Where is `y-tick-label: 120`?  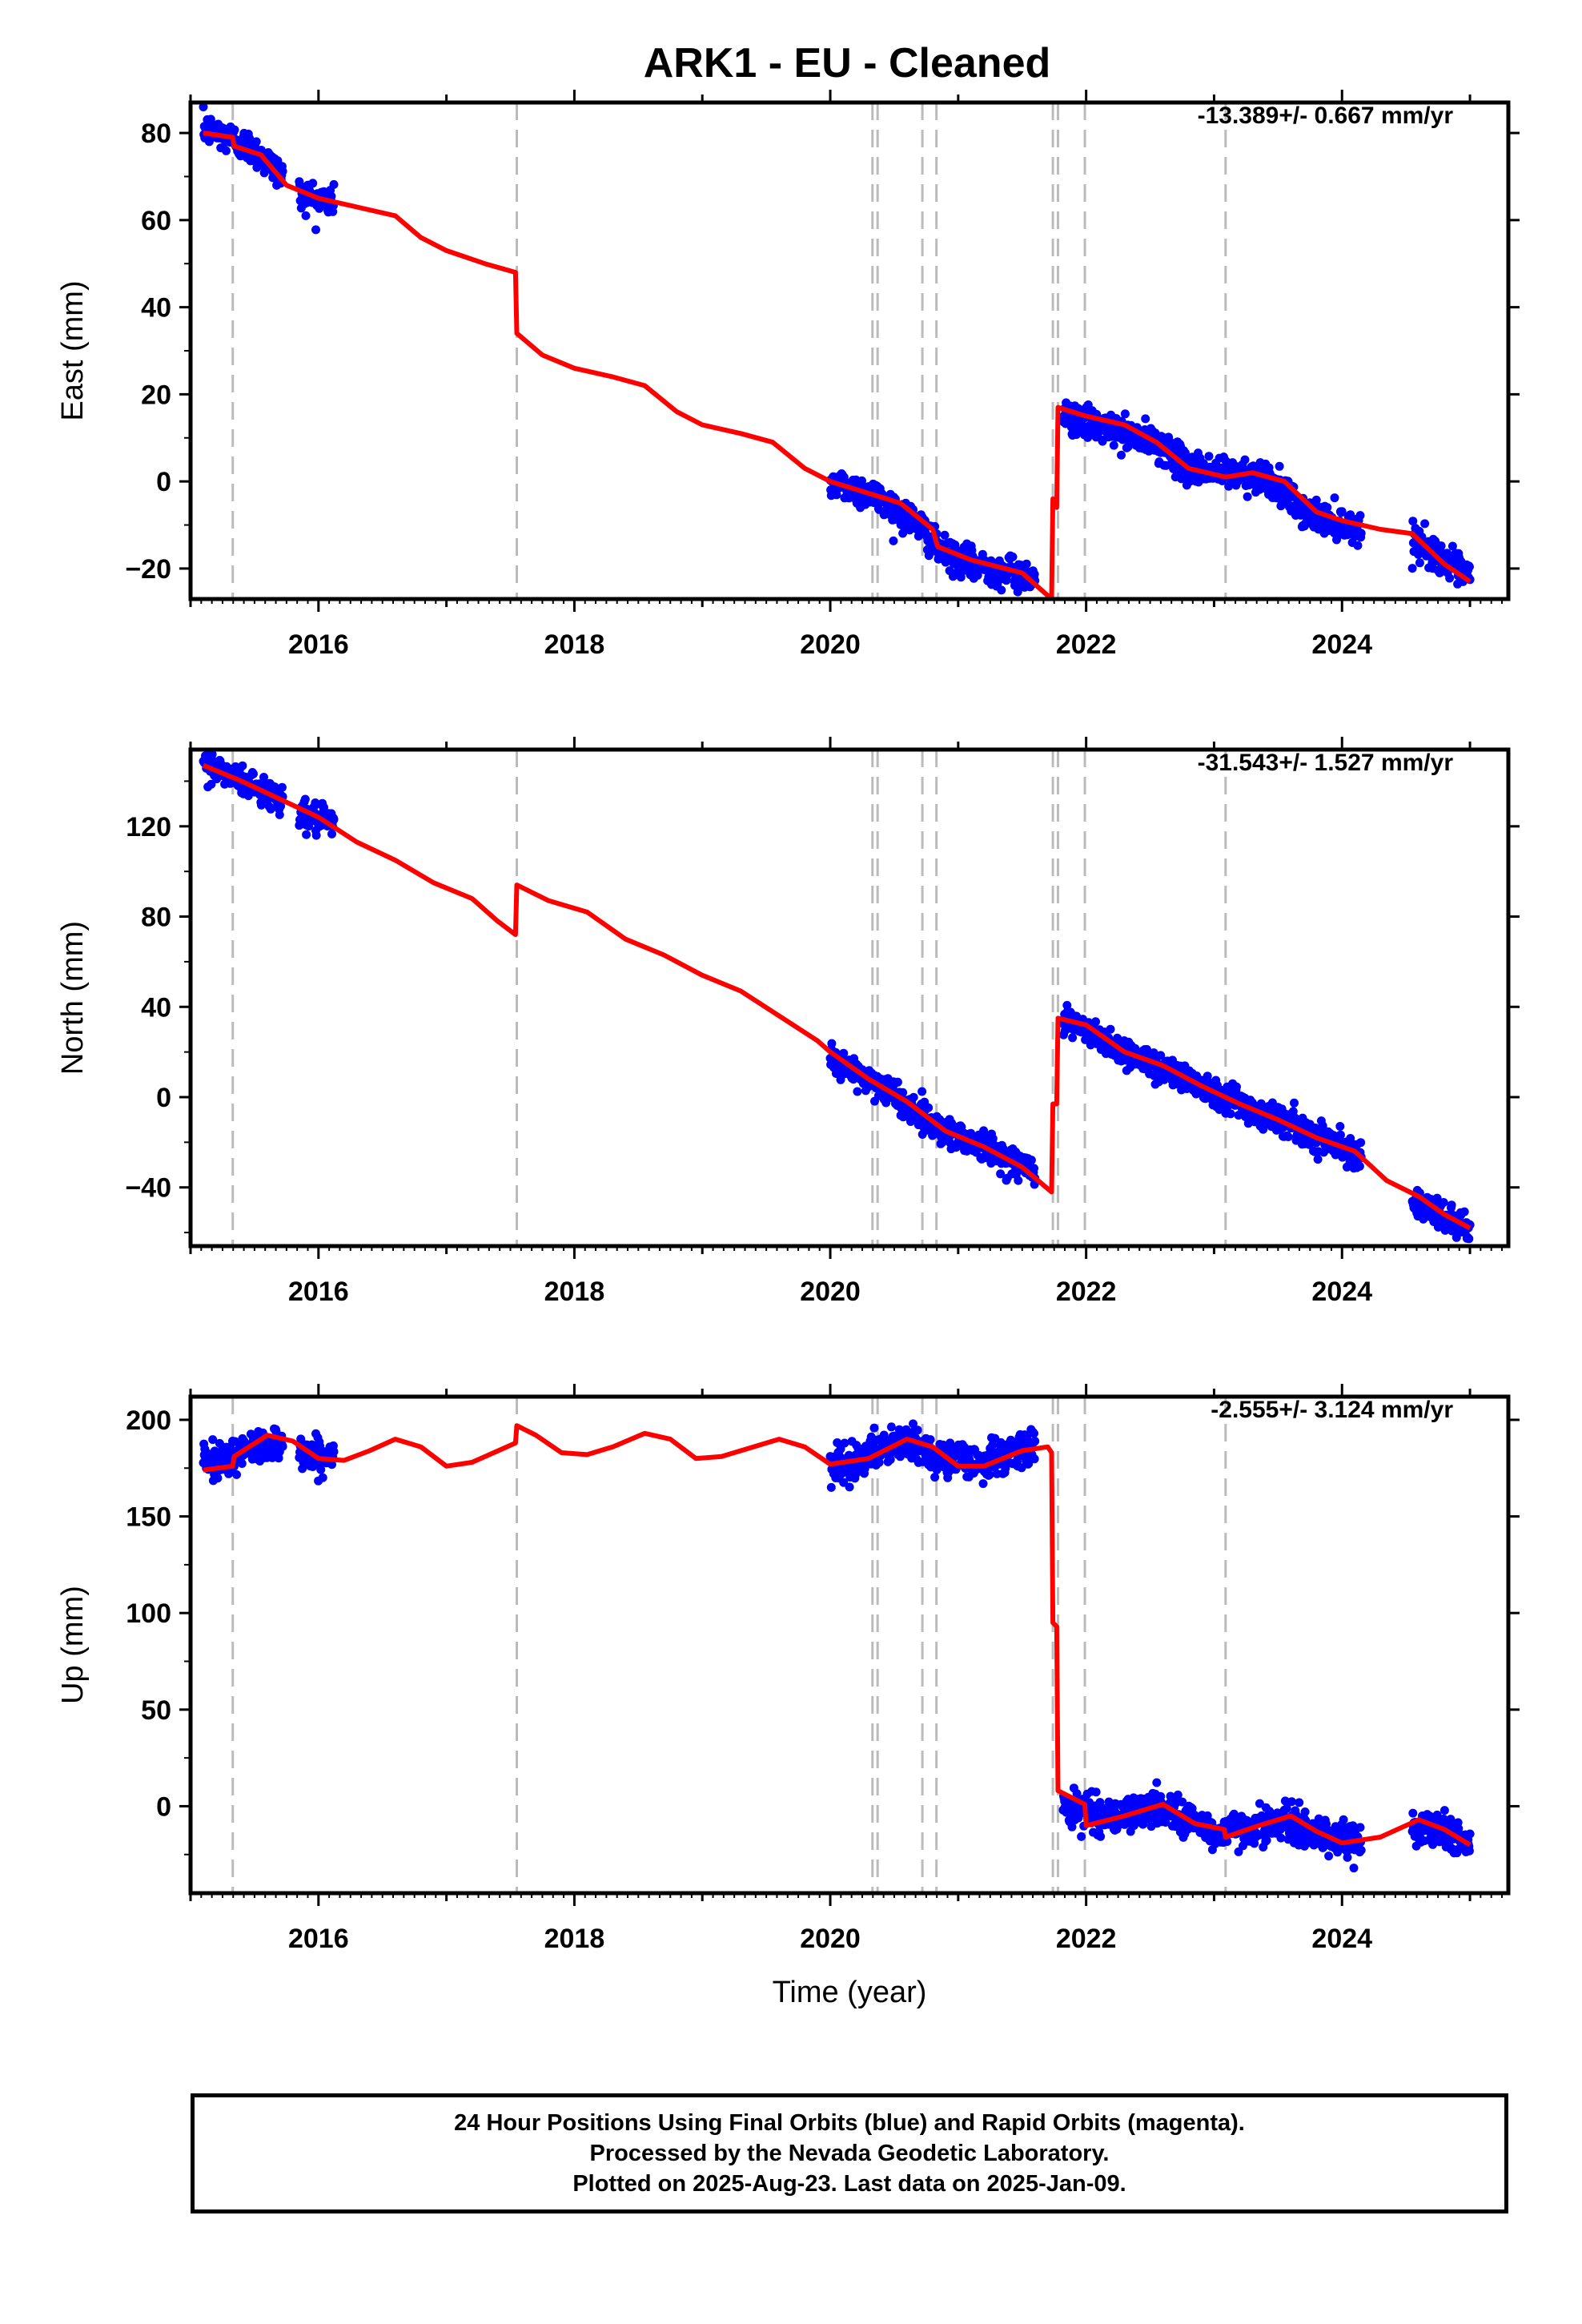 y-tick-label: 120 is located at coordinates (148, 827).